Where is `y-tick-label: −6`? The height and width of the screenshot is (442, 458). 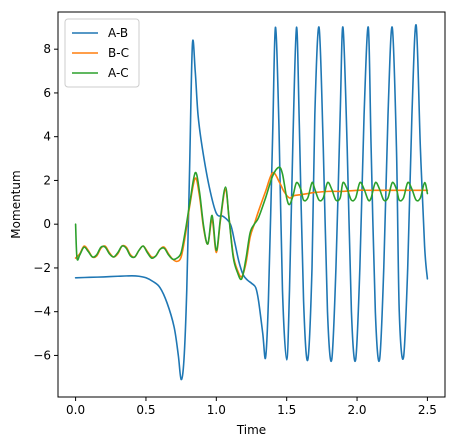 y-tick-label: −6 is located at coordinates (42, 355).